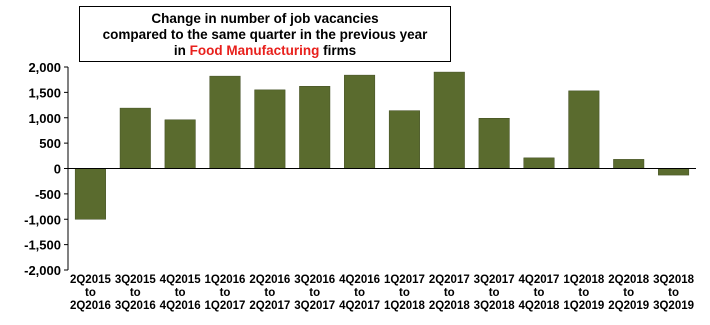  I want to click on y-tick-label: -1,000, so click(42, 219).